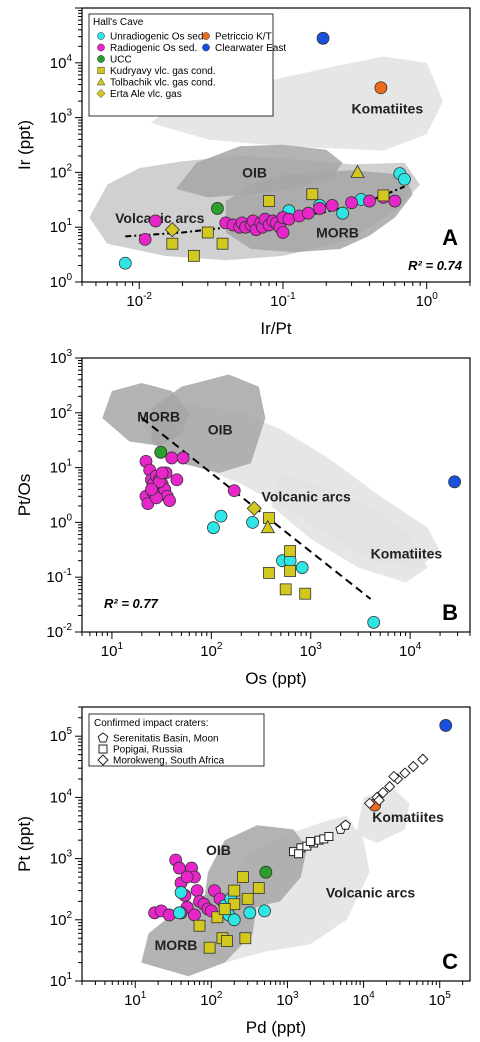 This screenshot has height=1042, width=480. I want to click on tick-exponent: -2, so click(147, 296).